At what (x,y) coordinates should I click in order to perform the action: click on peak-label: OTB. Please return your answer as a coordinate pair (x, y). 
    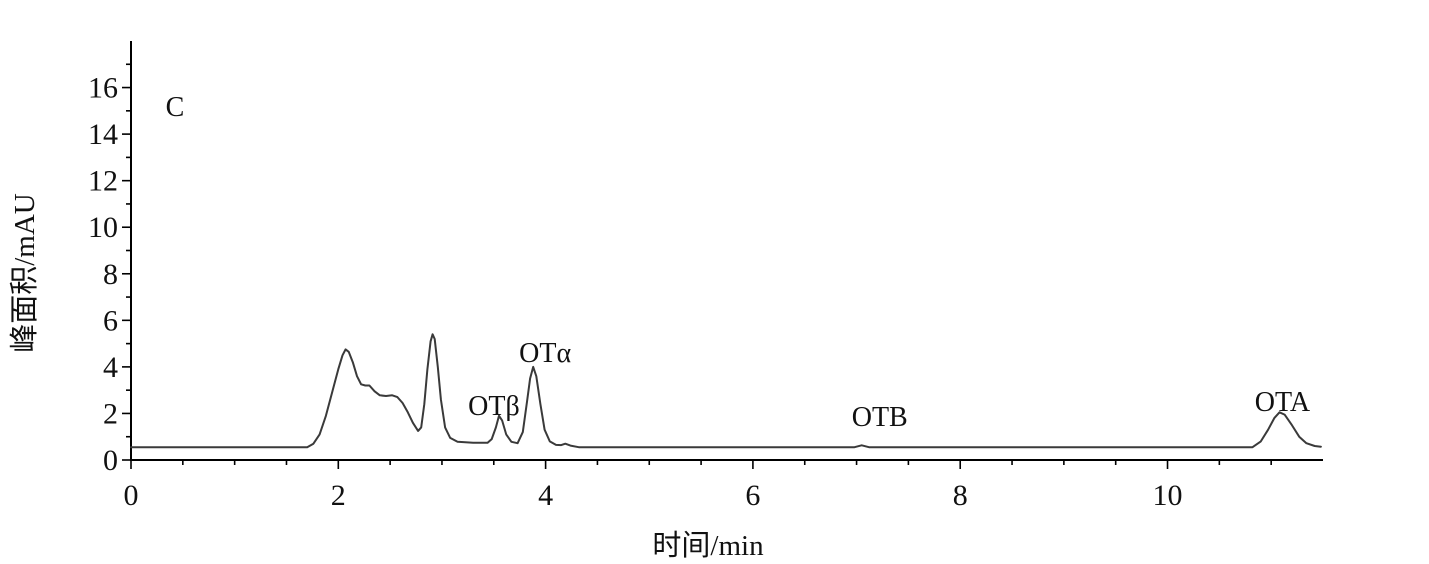
    Looking at the image, I should click on (880, 417).